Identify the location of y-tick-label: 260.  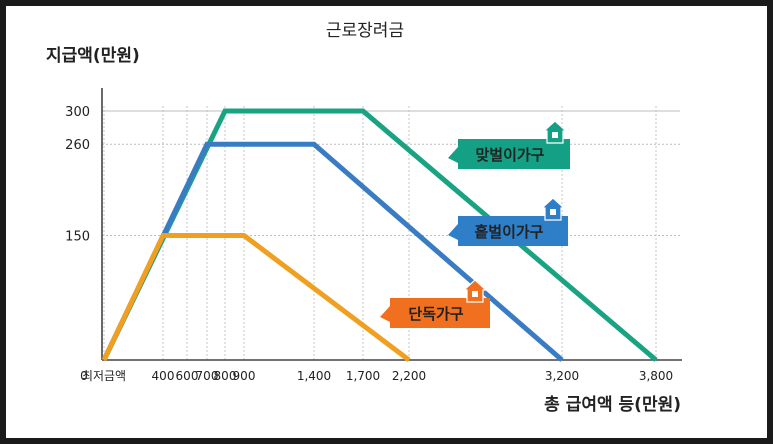
(77, 145).